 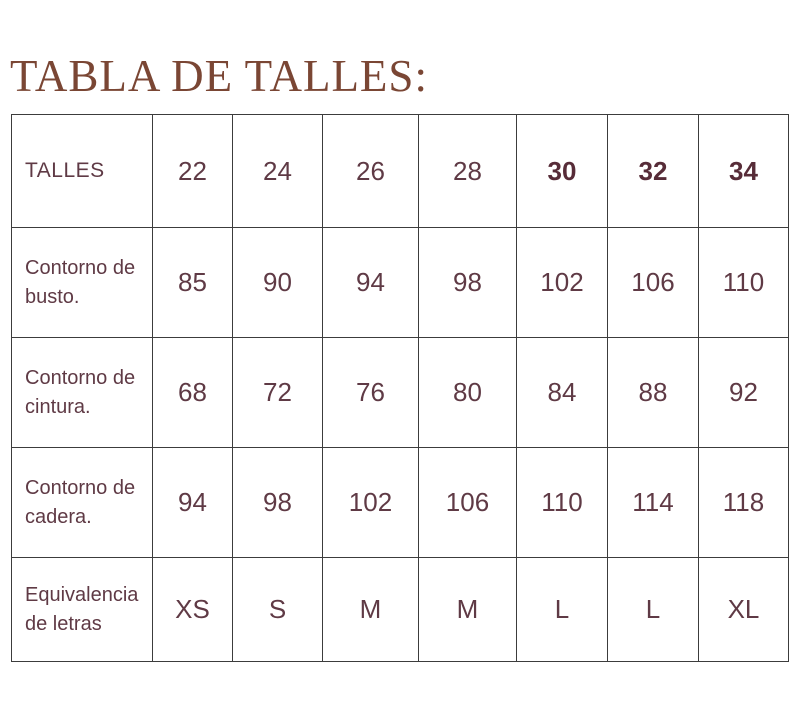 What do you see at coordinates (192, 392) in the screenshot?
I see `value-cell: 68` at bounding box center [192, 392].